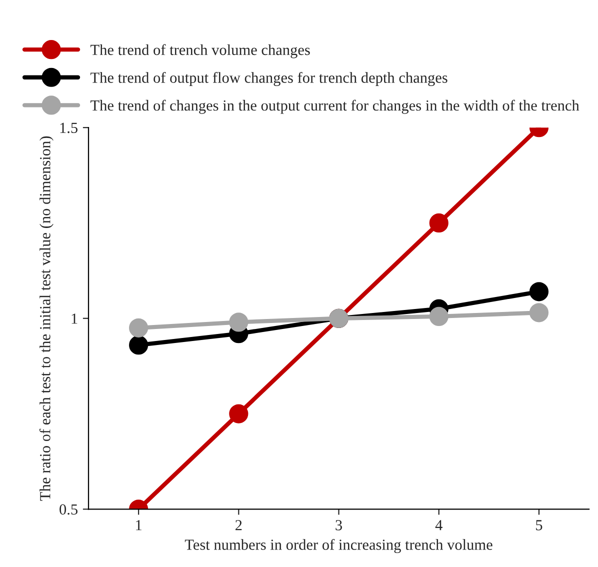  Describe the element at coordinates (75, 319) in the screenshot. I see `y-tick-label: 1` at that location.